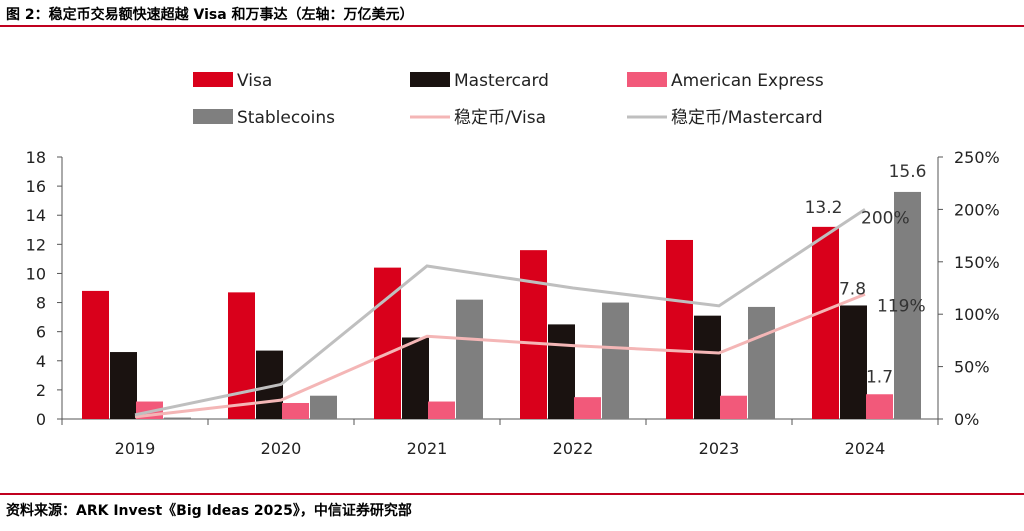 The height and width of the screenshot is (531, 1024). Describe the element at coordinates (747, 81) in the screenshot. I see `legend-label: American Express` at that location.